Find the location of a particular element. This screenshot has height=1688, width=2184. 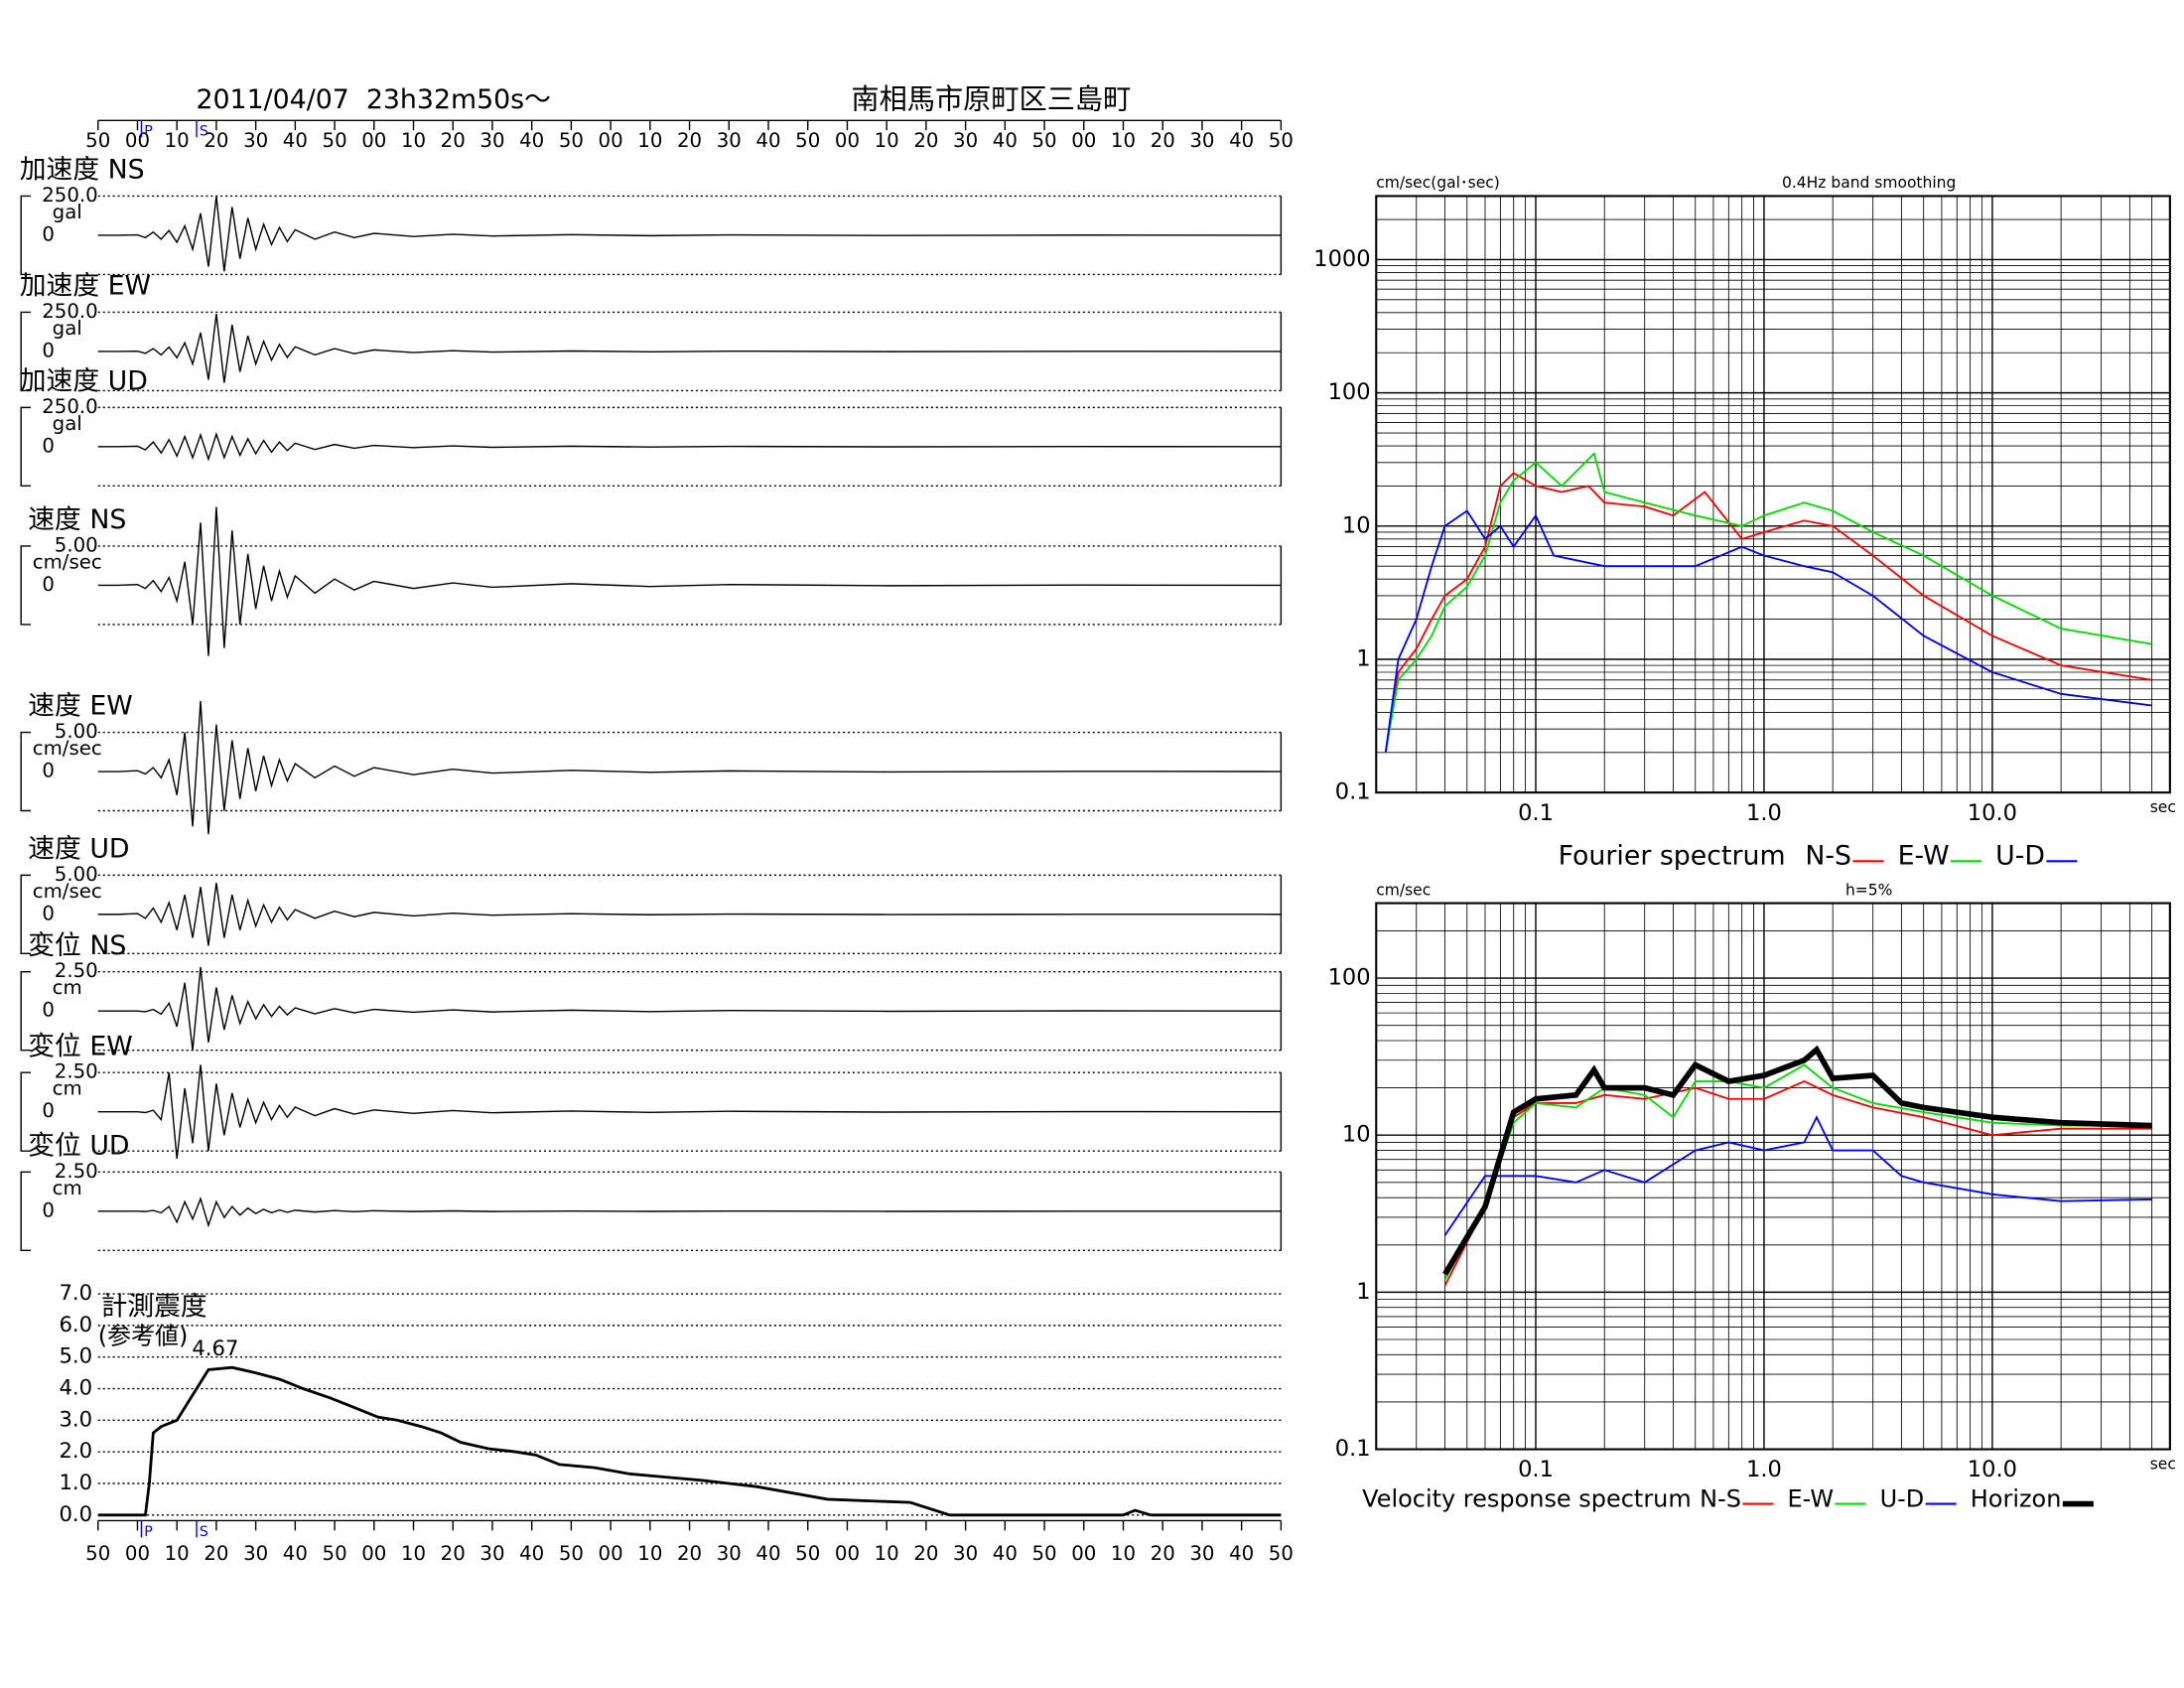

chart-title: Fourier spectrum is located at coordinates (1672, 856).